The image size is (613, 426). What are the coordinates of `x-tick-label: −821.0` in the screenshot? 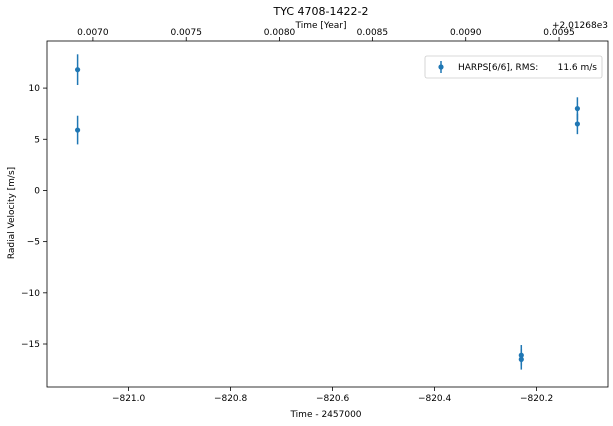 It's located at (129, 399).